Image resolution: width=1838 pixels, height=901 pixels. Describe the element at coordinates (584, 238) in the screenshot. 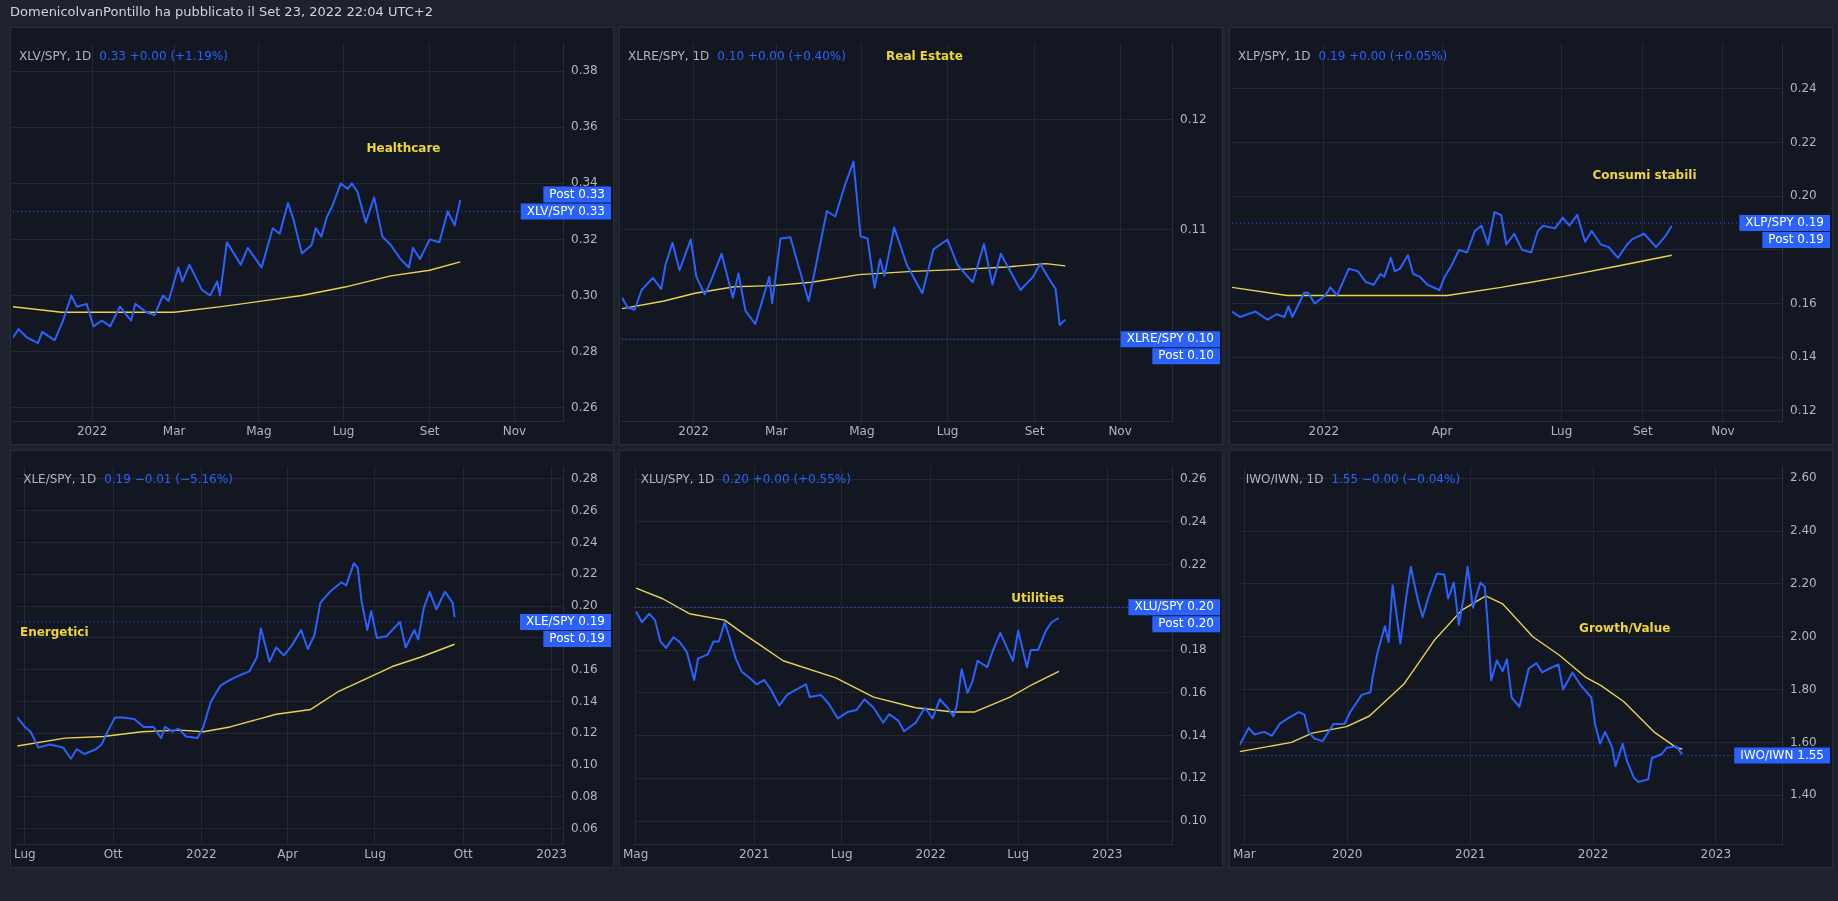

I see `y-tick-label: 0.32` at that location.